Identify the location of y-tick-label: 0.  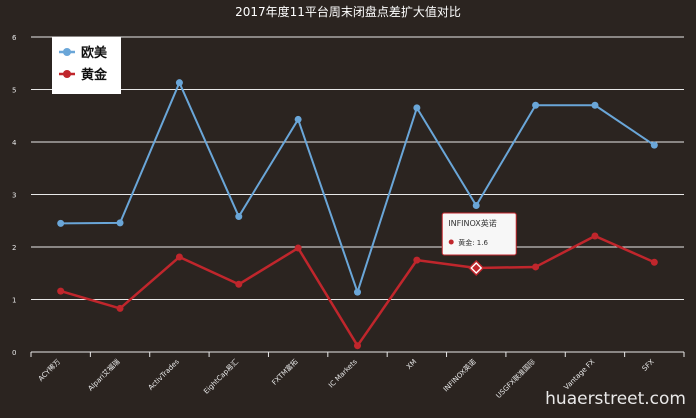
(14, 353).